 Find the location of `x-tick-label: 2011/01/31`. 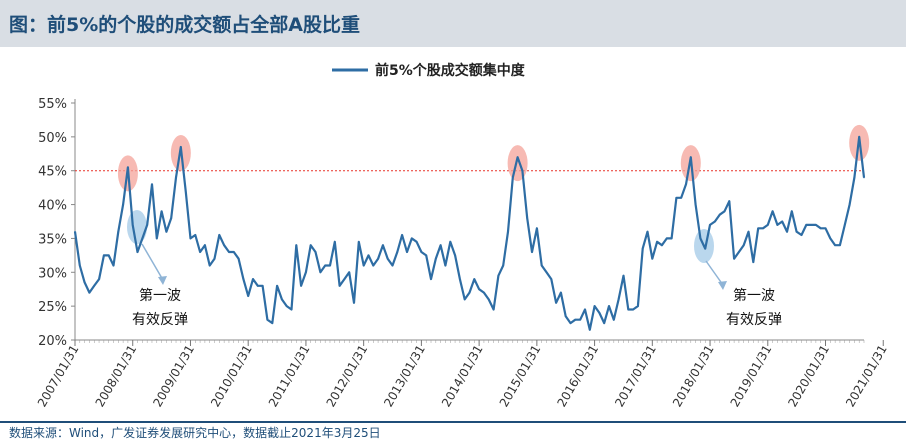

x-tick-label: 2011/01/31 is located at coordinates (289, 376).